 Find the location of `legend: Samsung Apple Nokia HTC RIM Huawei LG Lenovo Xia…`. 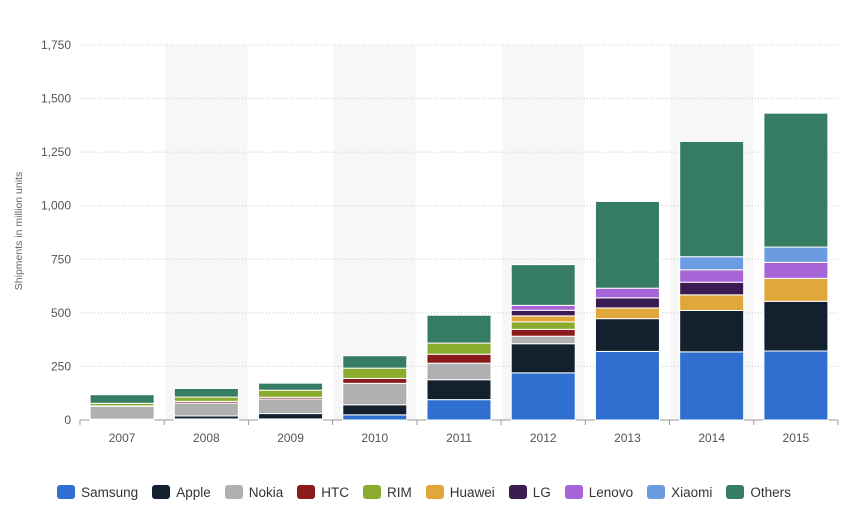

legend: Samsung Apple Nokia HTC RIM Huawei LG Lenovo Xia… is located at coordinates (424, 492).